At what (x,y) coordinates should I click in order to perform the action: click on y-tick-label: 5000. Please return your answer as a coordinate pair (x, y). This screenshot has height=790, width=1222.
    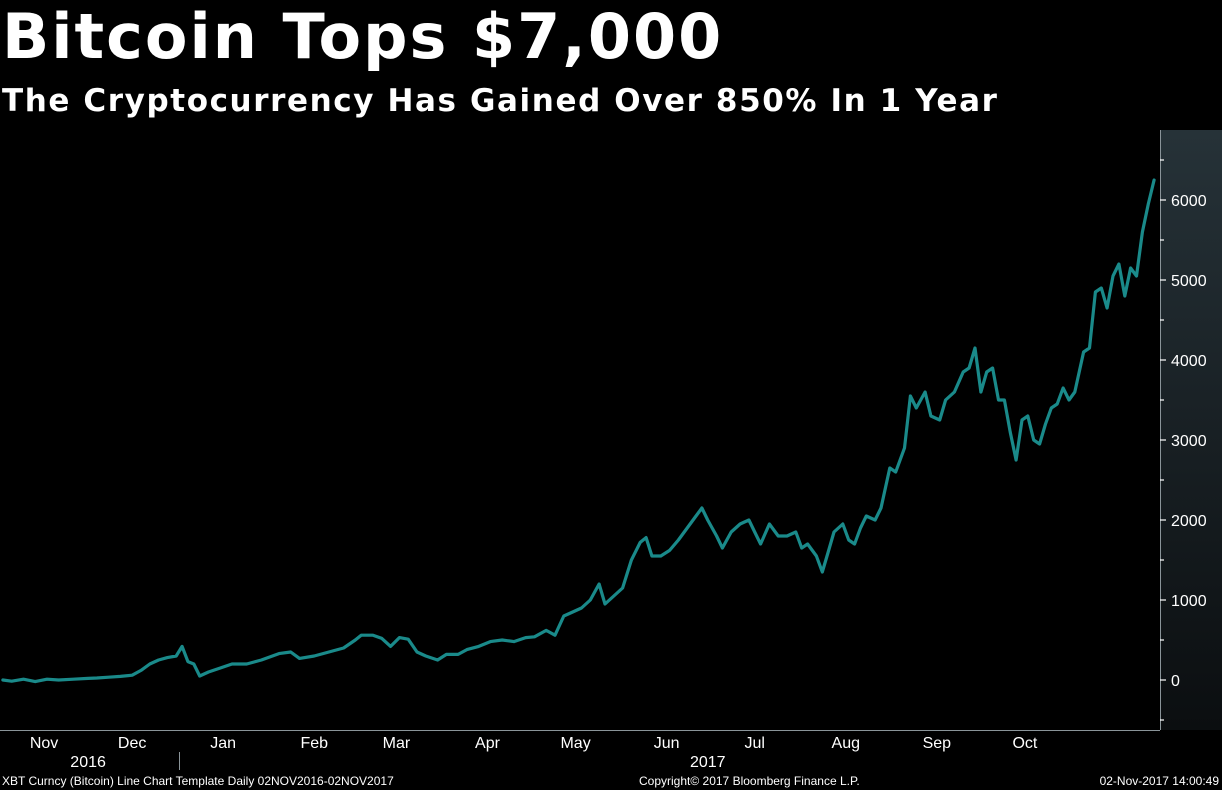
    Looking at the image, I should click on (1189, 281).